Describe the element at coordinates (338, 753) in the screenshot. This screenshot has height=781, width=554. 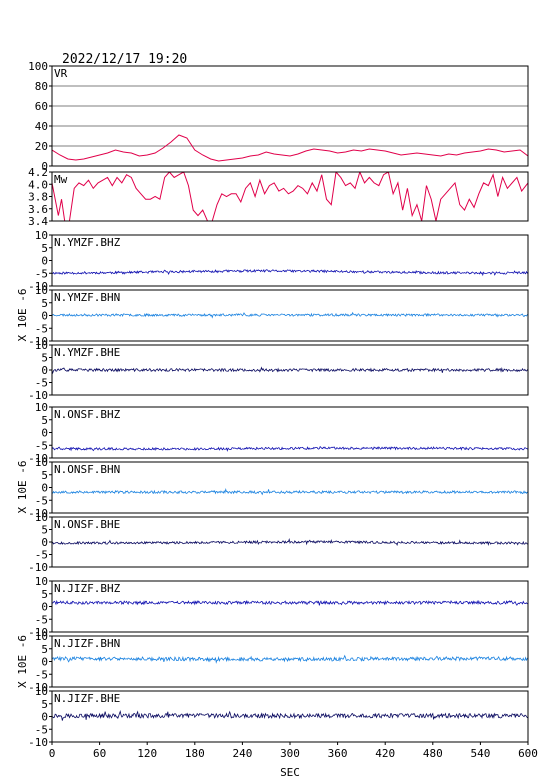
I see `x-tick-label: 360` at that location.